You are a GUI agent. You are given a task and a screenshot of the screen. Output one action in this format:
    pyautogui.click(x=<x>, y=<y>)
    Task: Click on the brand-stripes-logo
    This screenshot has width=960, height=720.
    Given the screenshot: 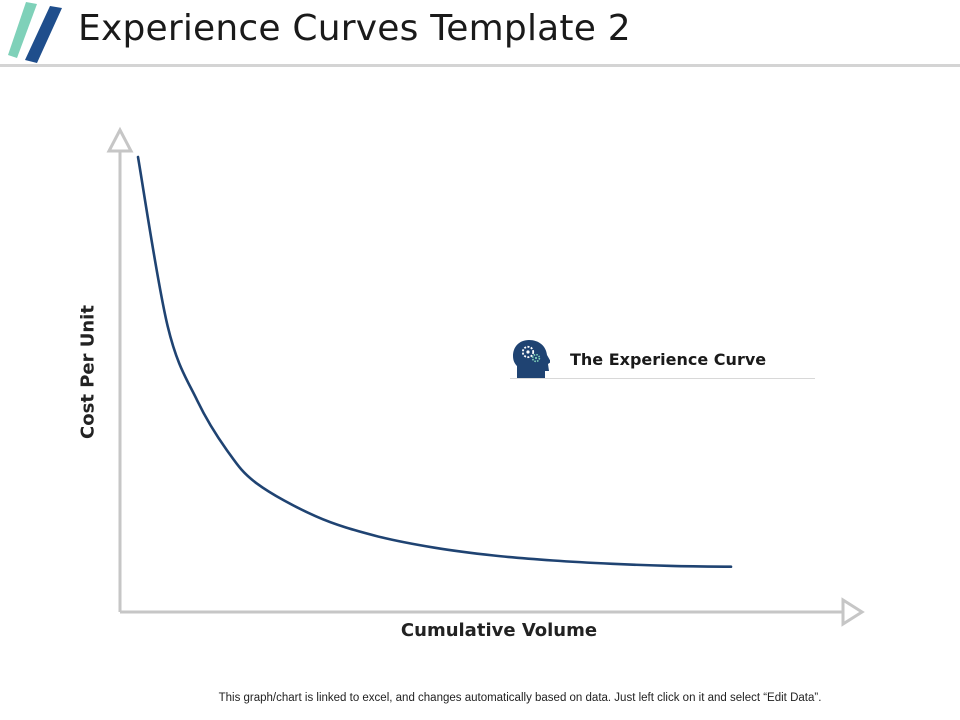 What is the action you would take?
    pyautogui.click(x=35, y=32)
    